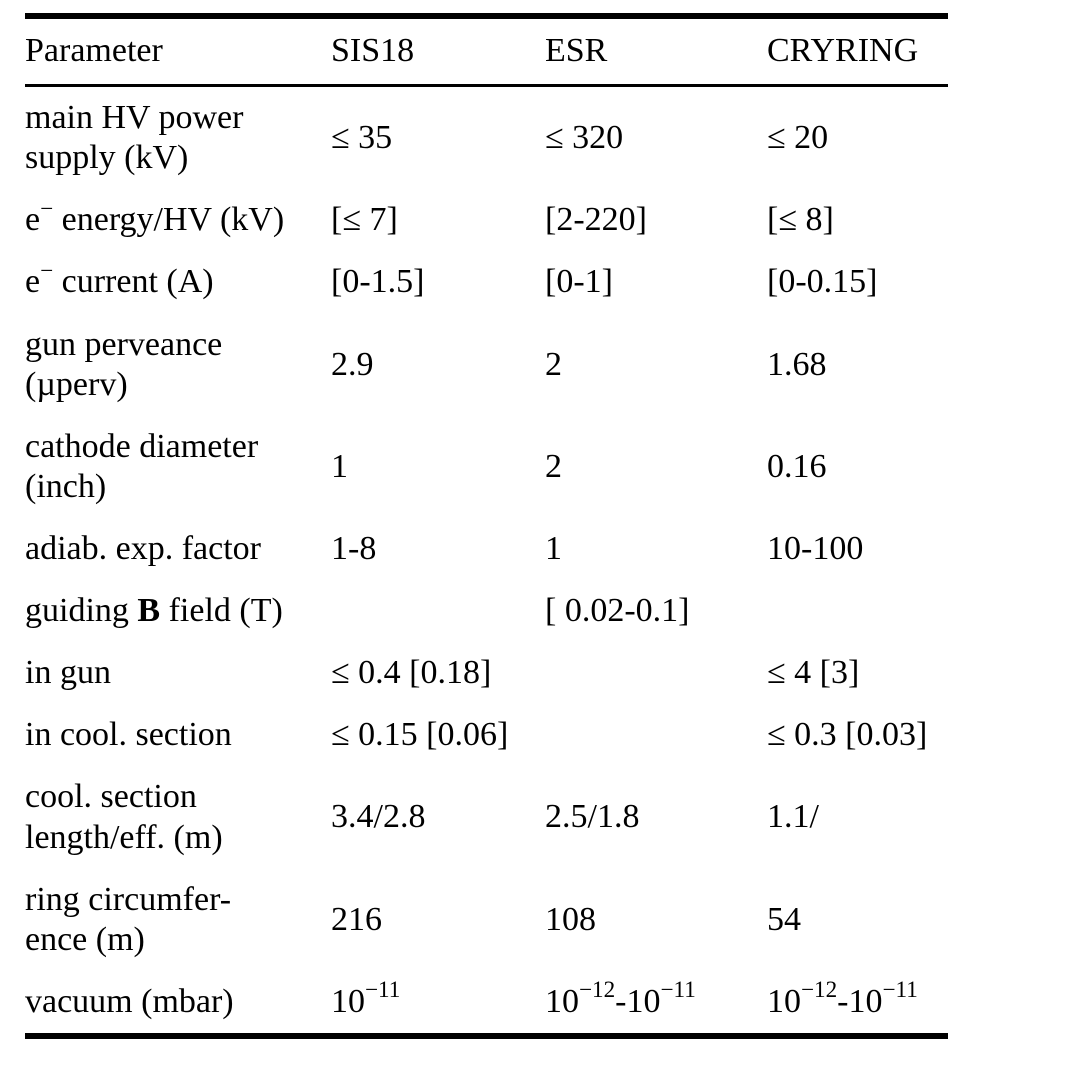  What do you see at coordinates (128, 735) in the screenshot?
I see `param-cell: in cool. section` at bounding box center [128, 735].